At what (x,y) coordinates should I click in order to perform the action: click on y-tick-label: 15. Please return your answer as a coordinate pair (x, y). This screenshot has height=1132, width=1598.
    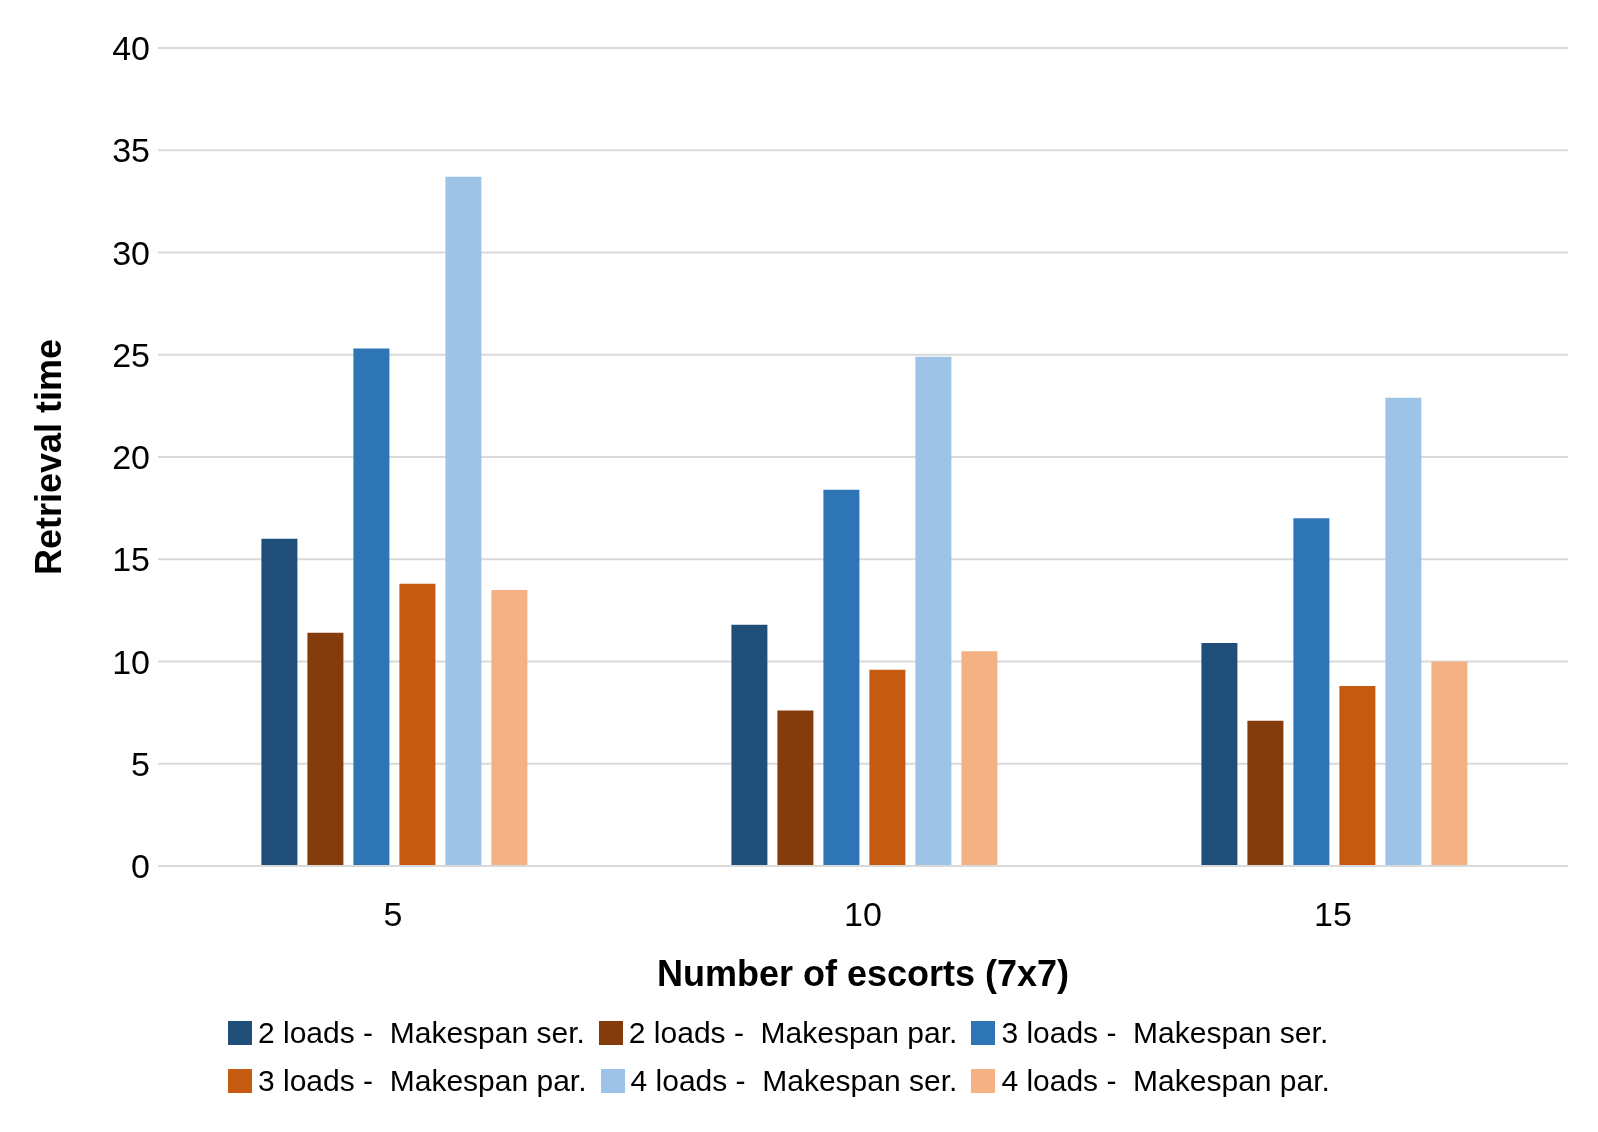
    Looking at the image, I should click on (131, 559).